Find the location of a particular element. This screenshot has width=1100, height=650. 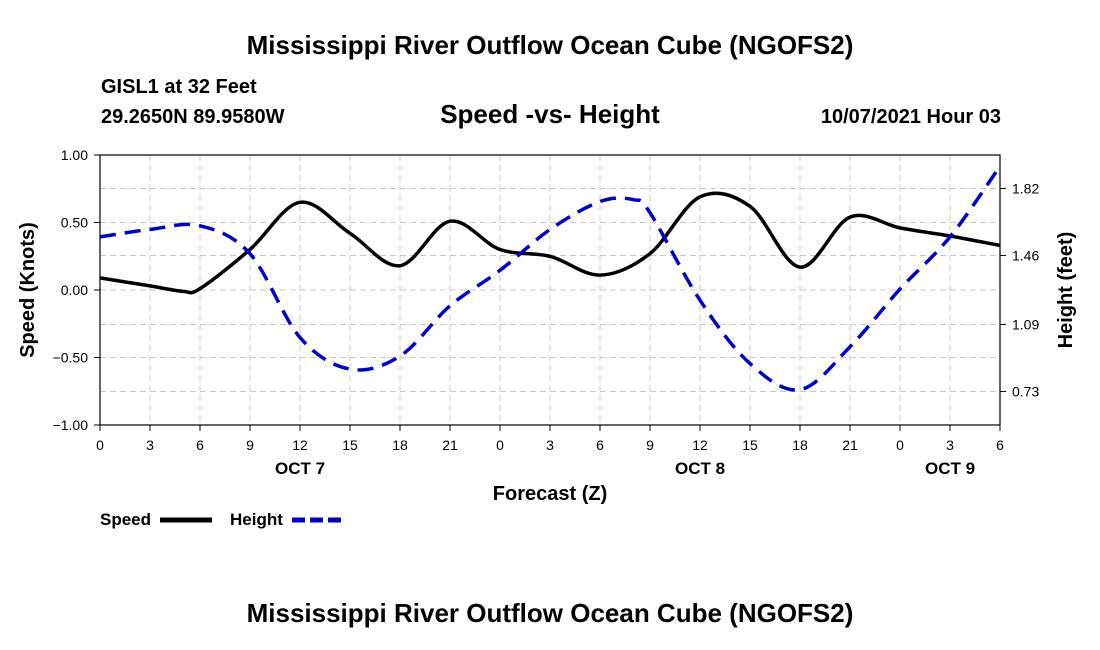

y2-tick-label: 1.82 is located at coordinates (1025, 189).